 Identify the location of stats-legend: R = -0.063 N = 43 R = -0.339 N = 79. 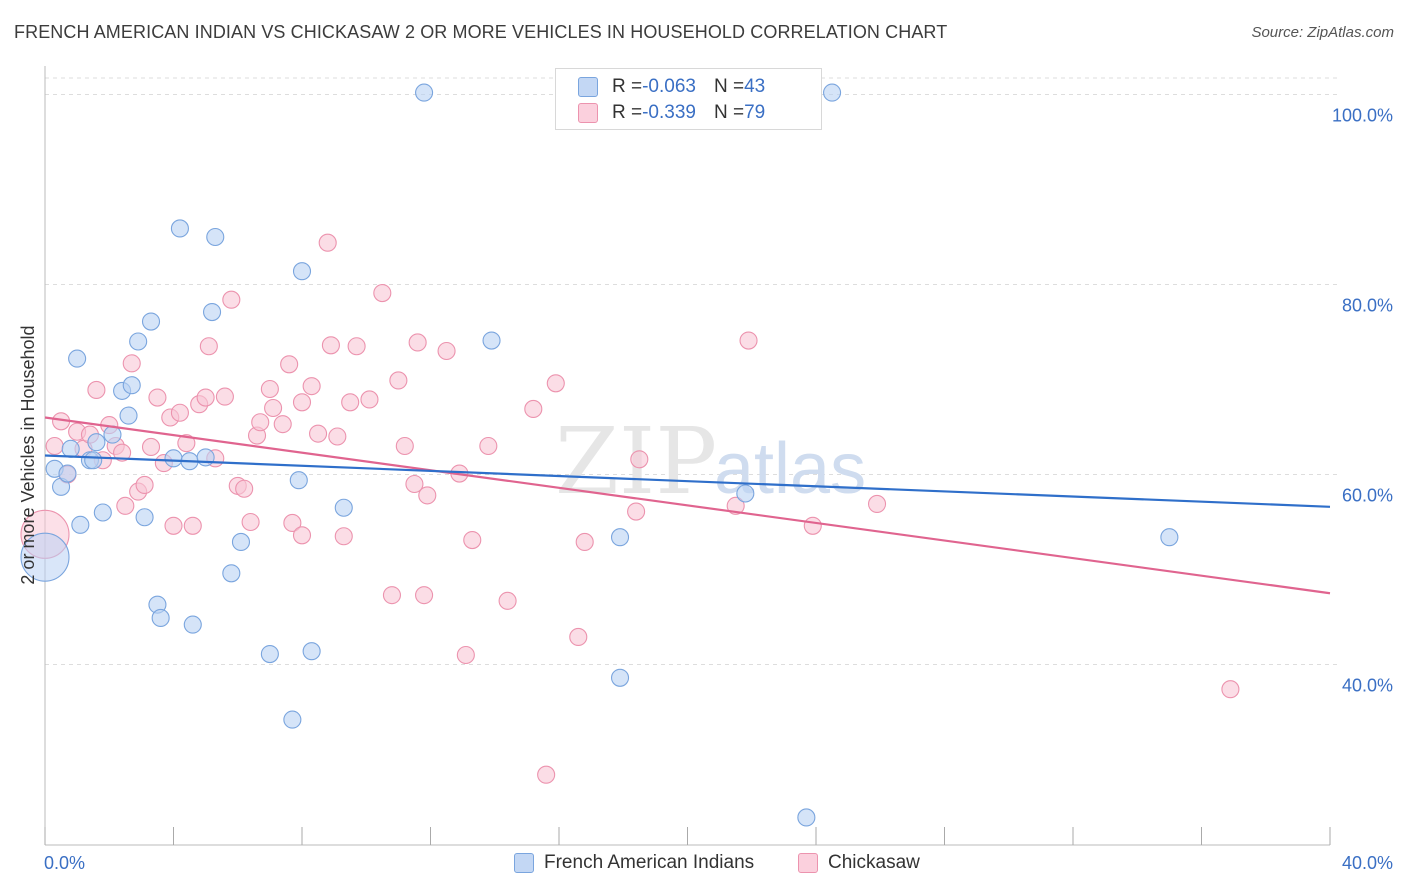
(688, 99).